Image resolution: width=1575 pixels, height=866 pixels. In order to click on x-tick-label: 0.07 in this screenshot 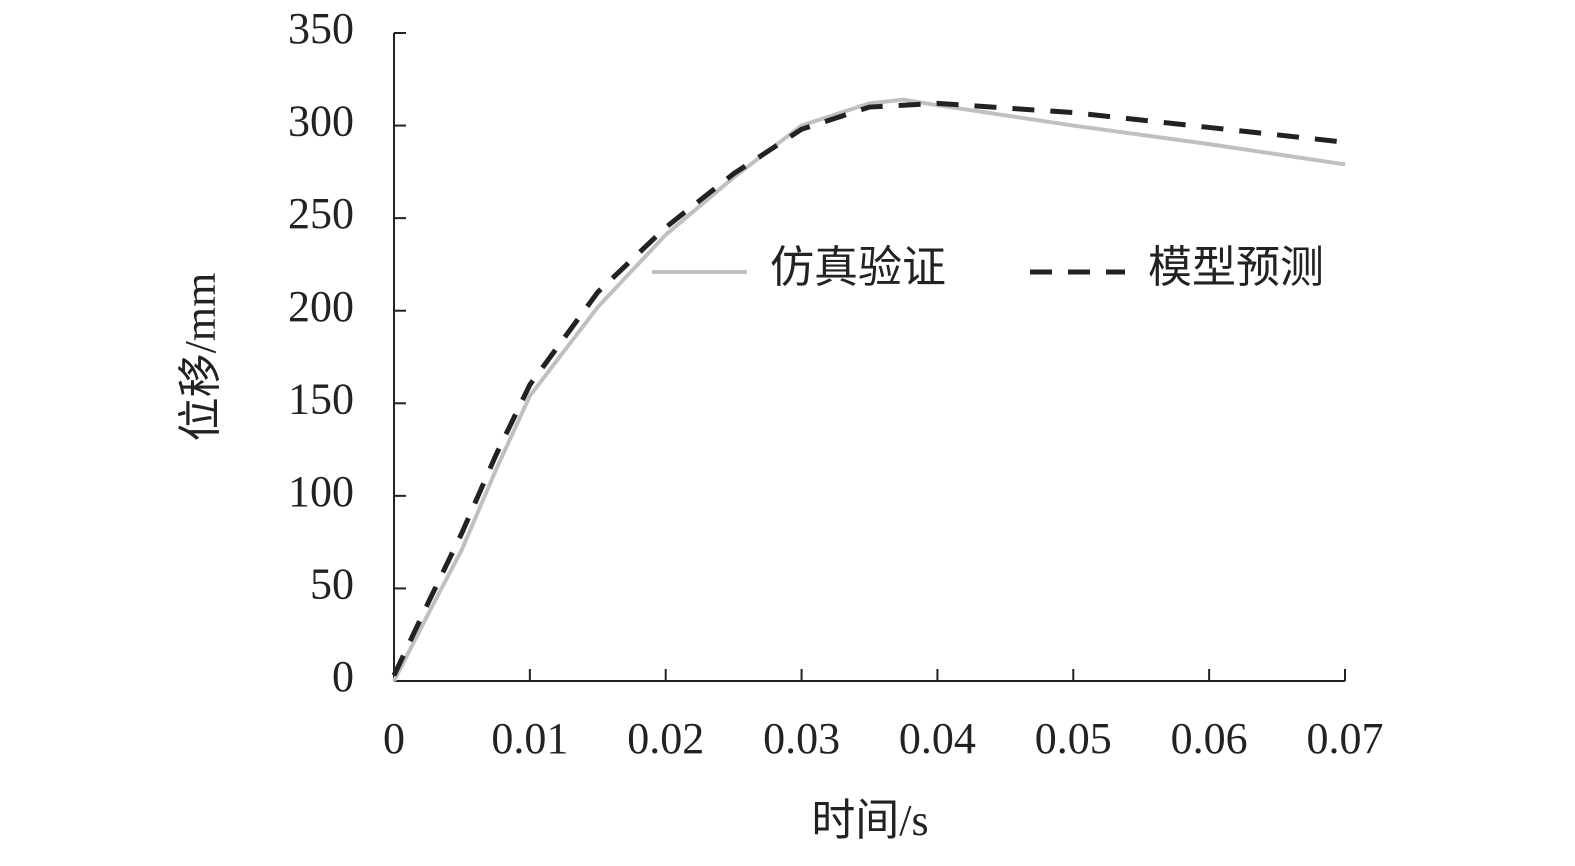, I will do `click(1345, 738)`.